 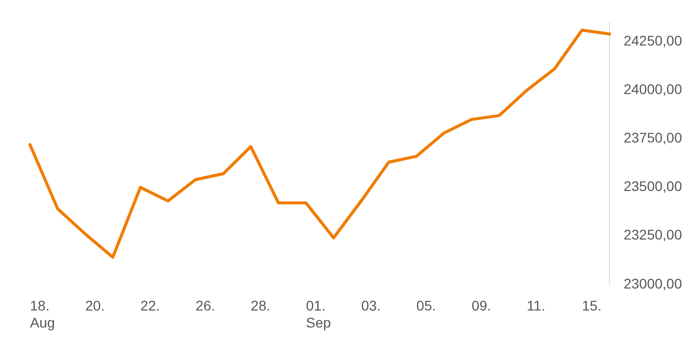 What do you see at coordinates (206, 306) in the screenshot?
I see `x-tick-label: 26.` at bounding box center [206, 306].